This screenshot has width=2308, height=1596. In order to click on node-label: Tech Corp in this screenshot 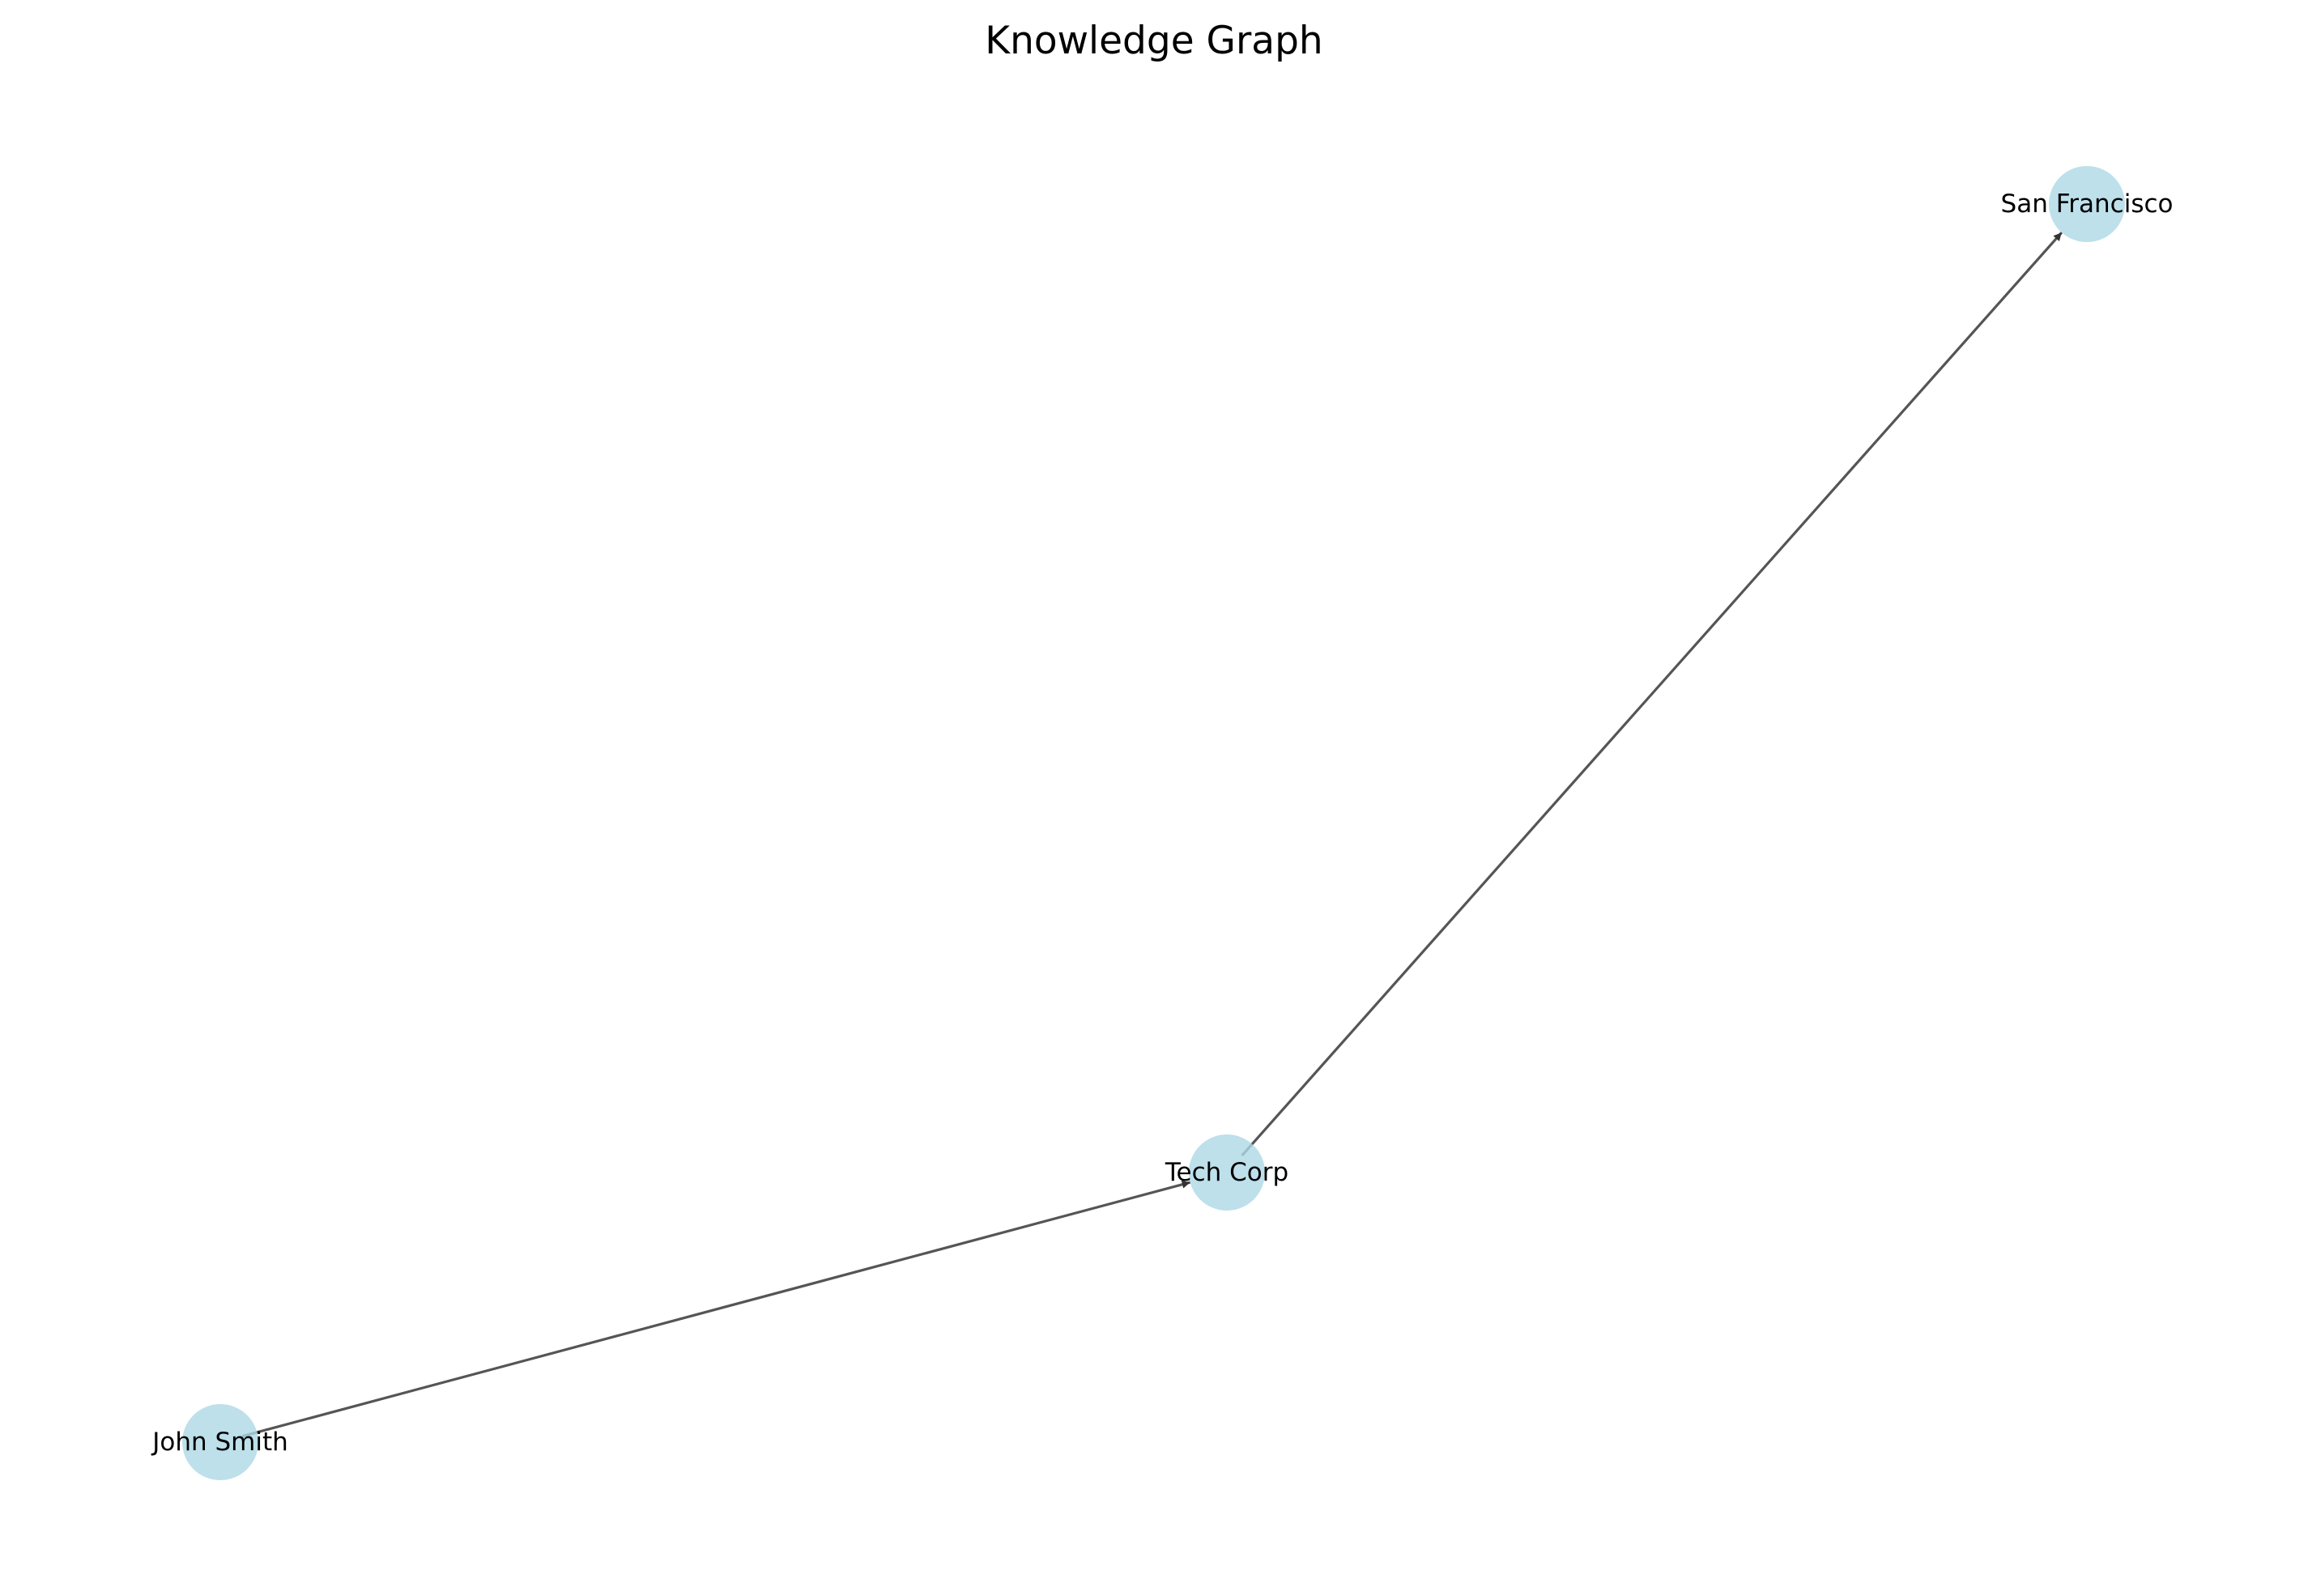, I will do `click(1226, 1172)`.